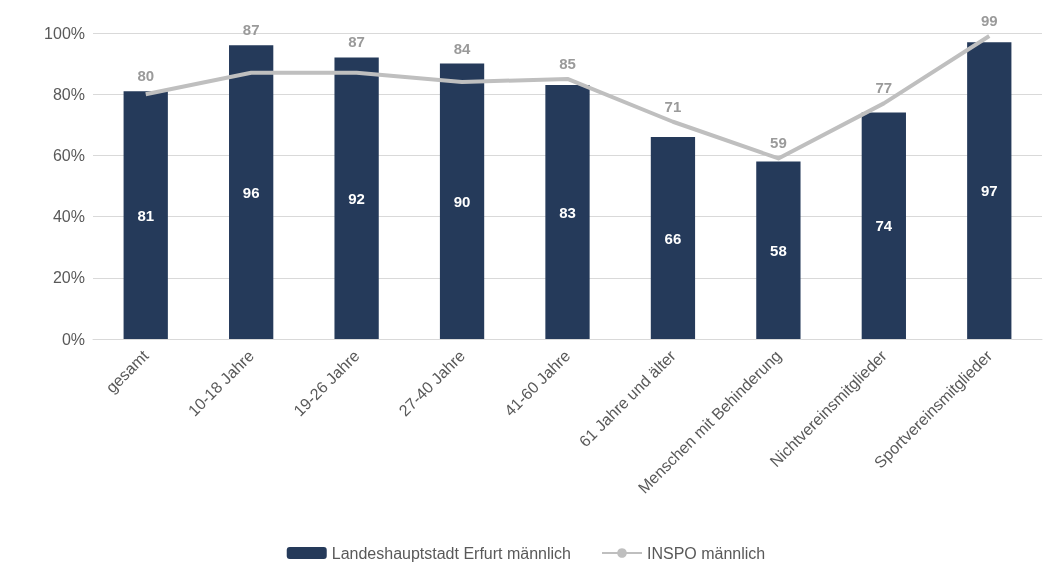 The image size is (1052, 574). Describe the element at coordinates (567, 63) in the screenshot. I see `data-label: 85` at that location.